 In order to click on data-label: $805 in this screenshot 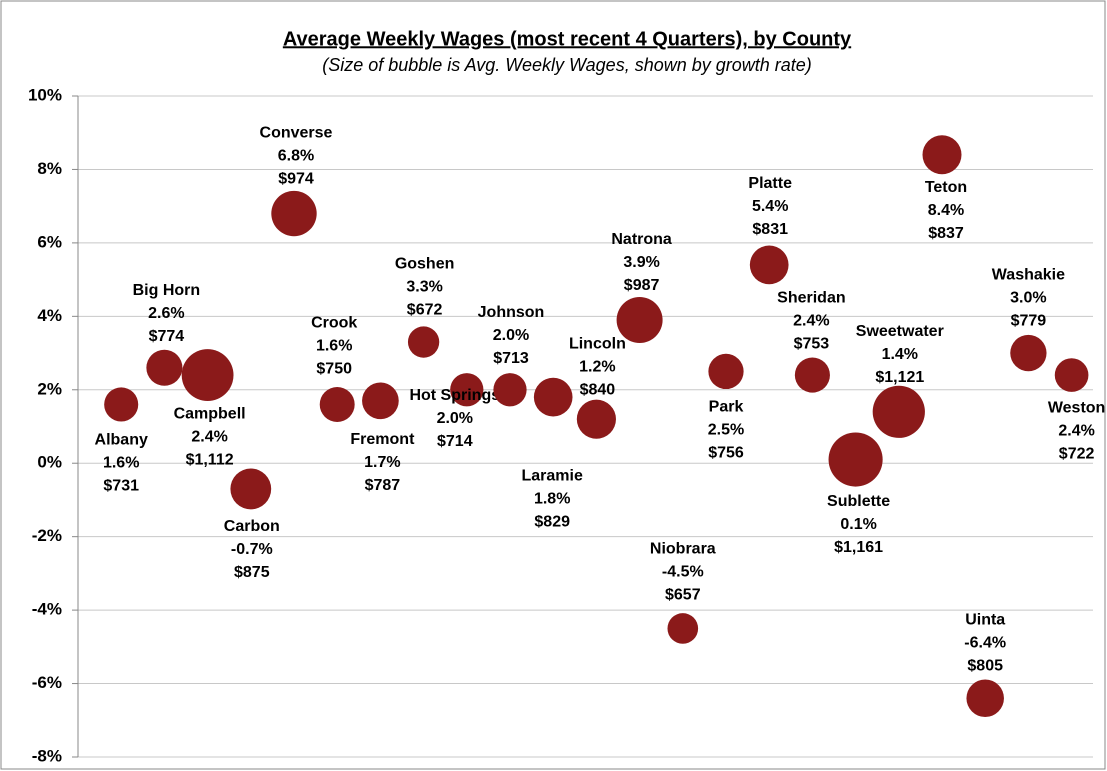, I will do `click(985, 665)`.